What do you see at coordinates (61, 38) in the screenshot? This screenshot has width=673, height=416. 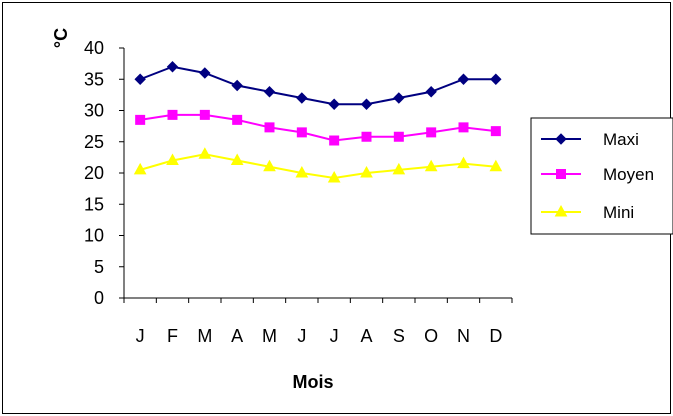 I see `y-axis-title: °C` at bounding box center [61, 38].